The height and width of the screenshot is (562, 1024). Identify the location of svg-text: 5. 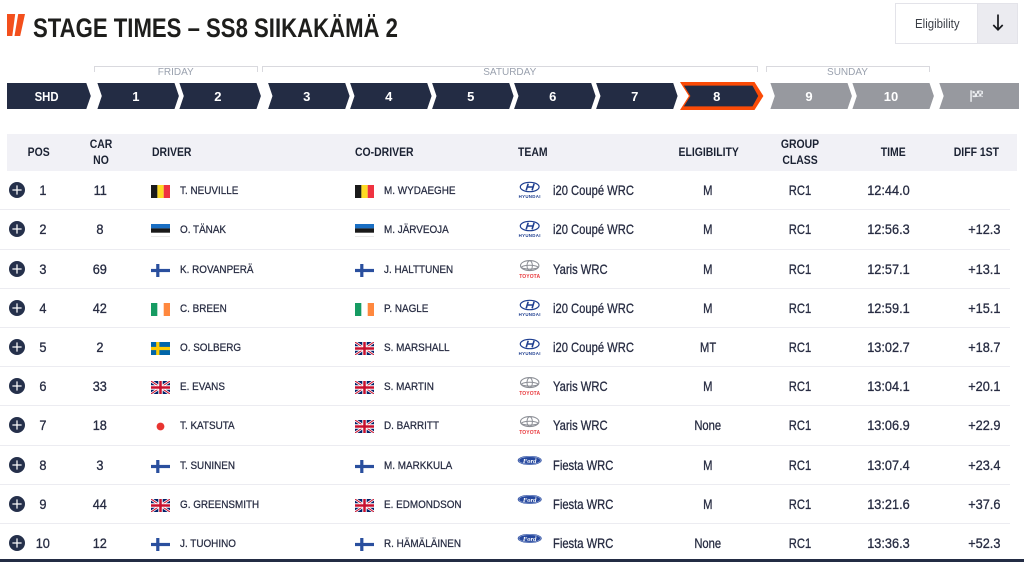
(470, 96).